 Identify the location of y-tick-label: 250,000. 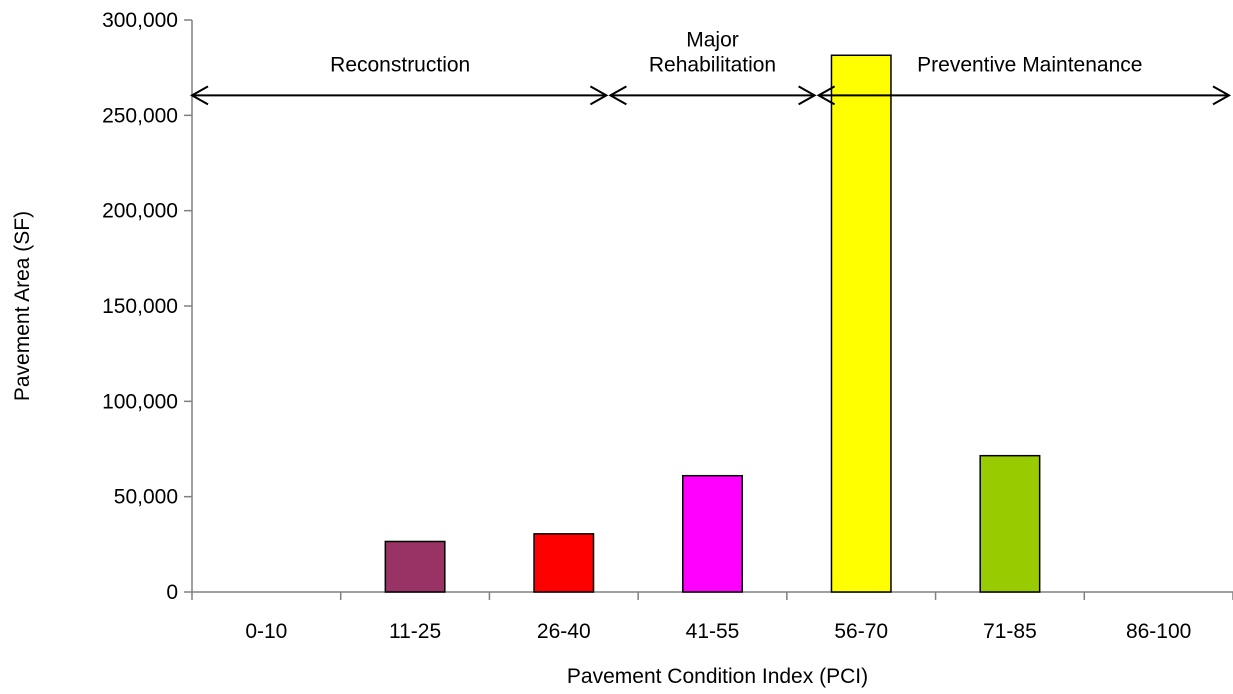
(140, 115).